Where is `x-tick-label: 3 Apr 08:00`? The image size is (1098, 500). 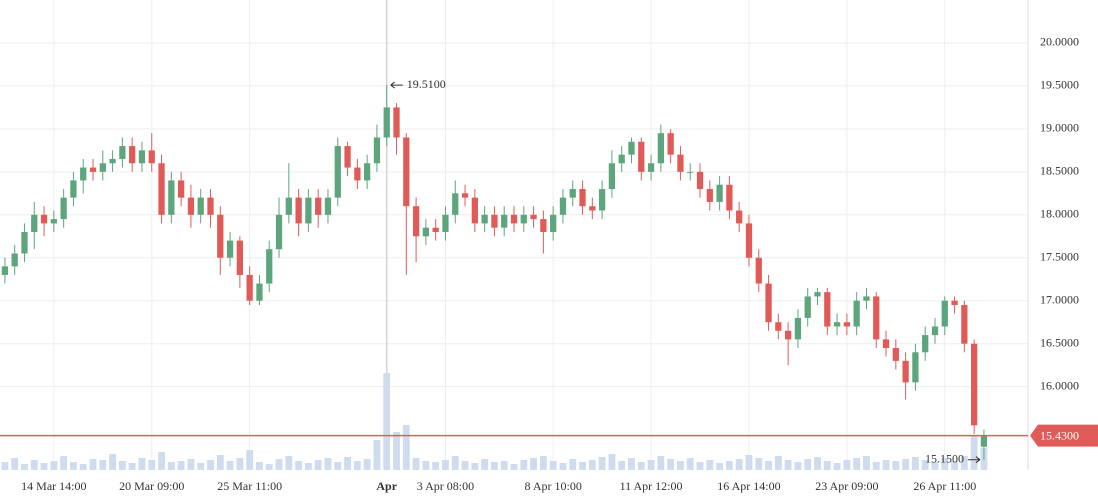
x-tick-label: 3 Apr 08:00 is located at coordinates (445, 486).